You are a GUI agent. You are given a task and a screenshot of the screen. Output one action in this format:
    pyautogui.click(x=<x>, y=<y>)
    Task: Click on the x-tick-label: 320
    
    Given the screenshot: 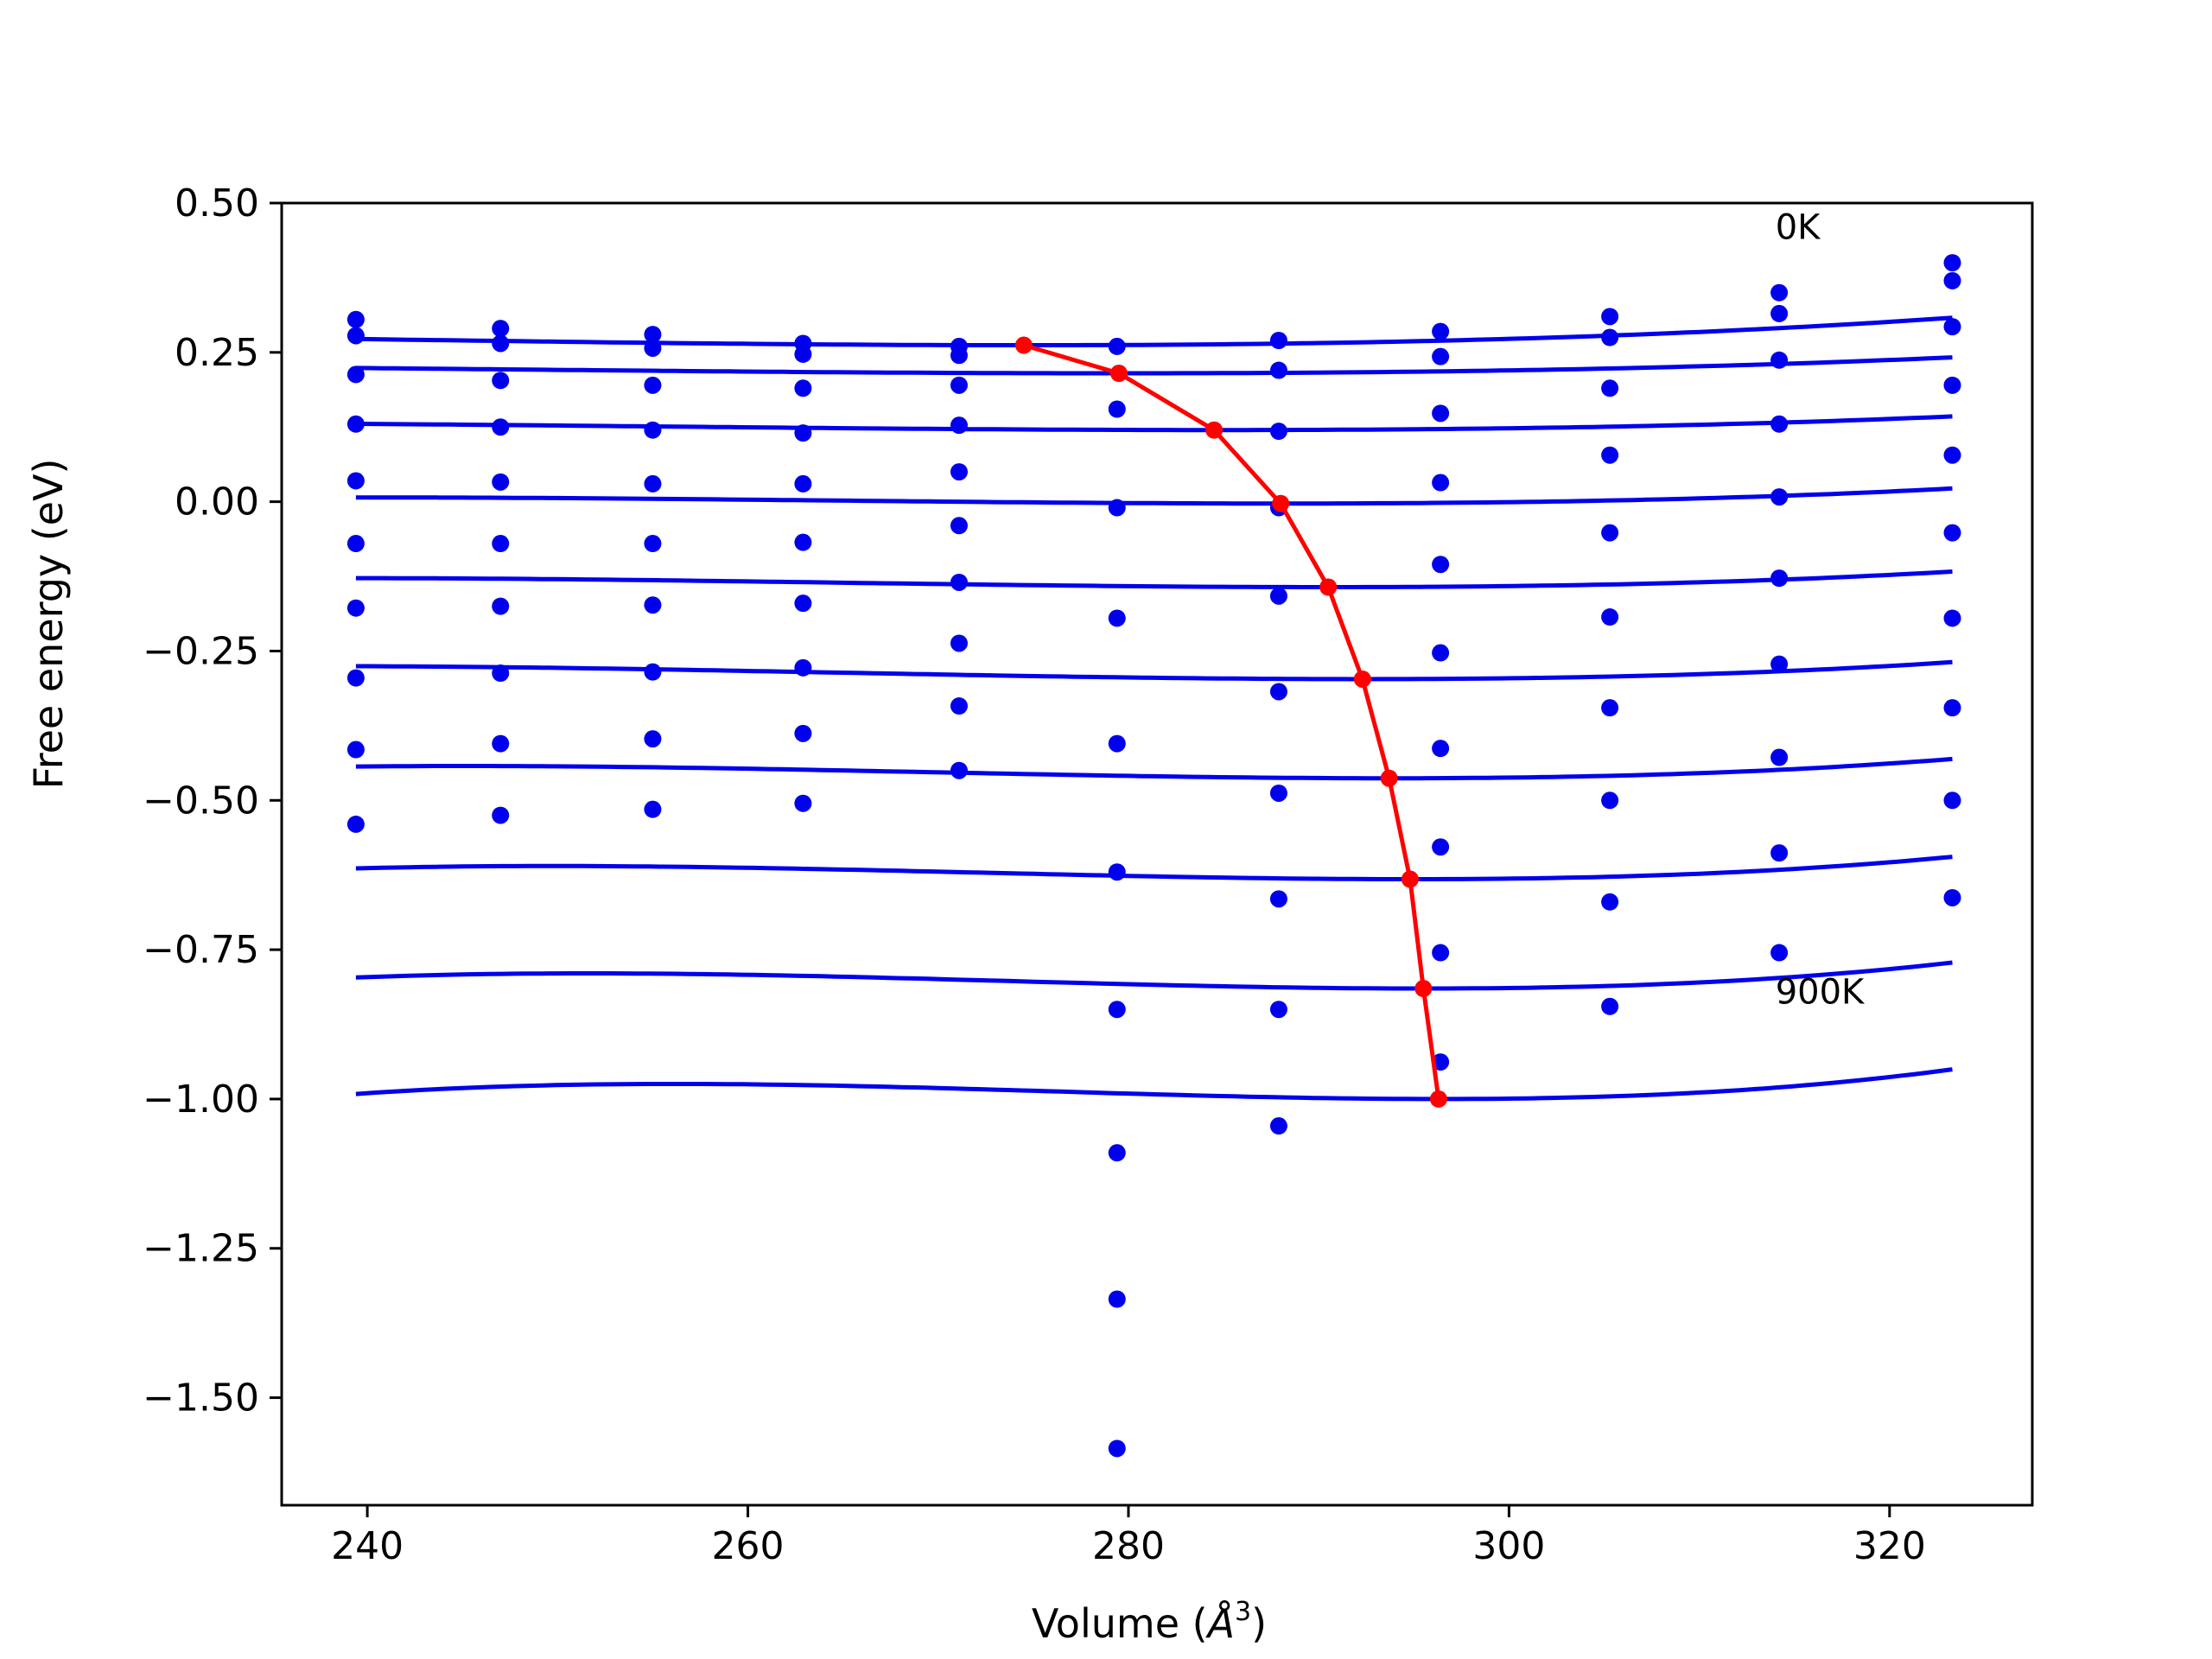 What is the action you would take?
    pyautogui.click(x=1889, y=1546)
    